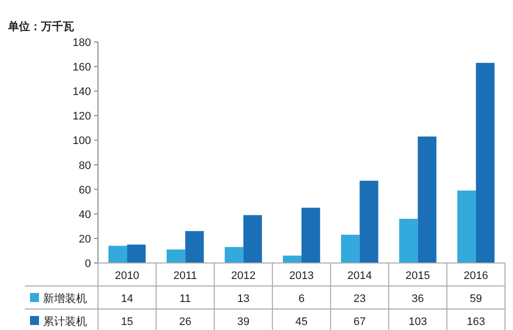 This screenshot has width=513, height=330. Describe the element at coordinates (301, 276) in the screenshot. I see `x-tick-label: 2013` at that location.